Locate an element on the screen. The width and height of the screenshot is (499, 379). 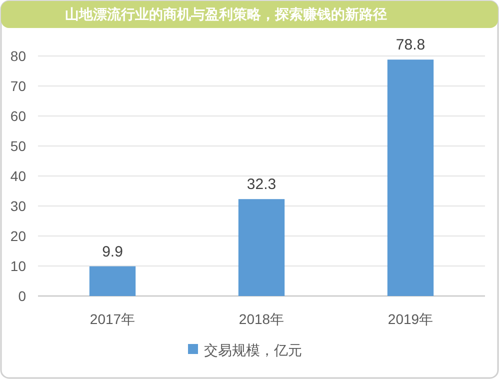
y-tick-label: 50 is located at coordinates (18, 146).